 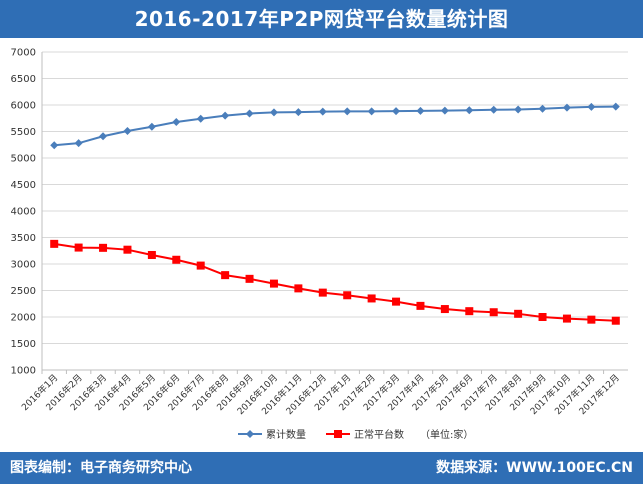 I want to click on y-tick-label: 1500, so click(x=23, y=344).